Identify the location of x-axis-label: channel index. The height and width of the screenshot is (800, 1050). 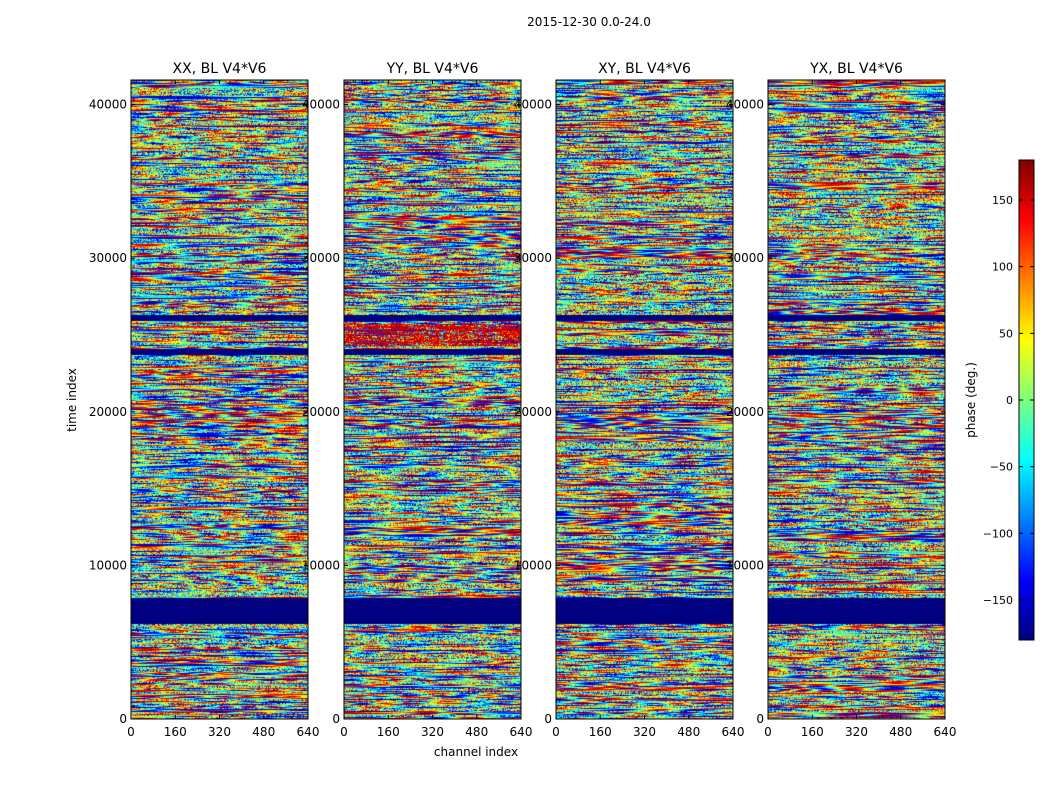
(476, 752).